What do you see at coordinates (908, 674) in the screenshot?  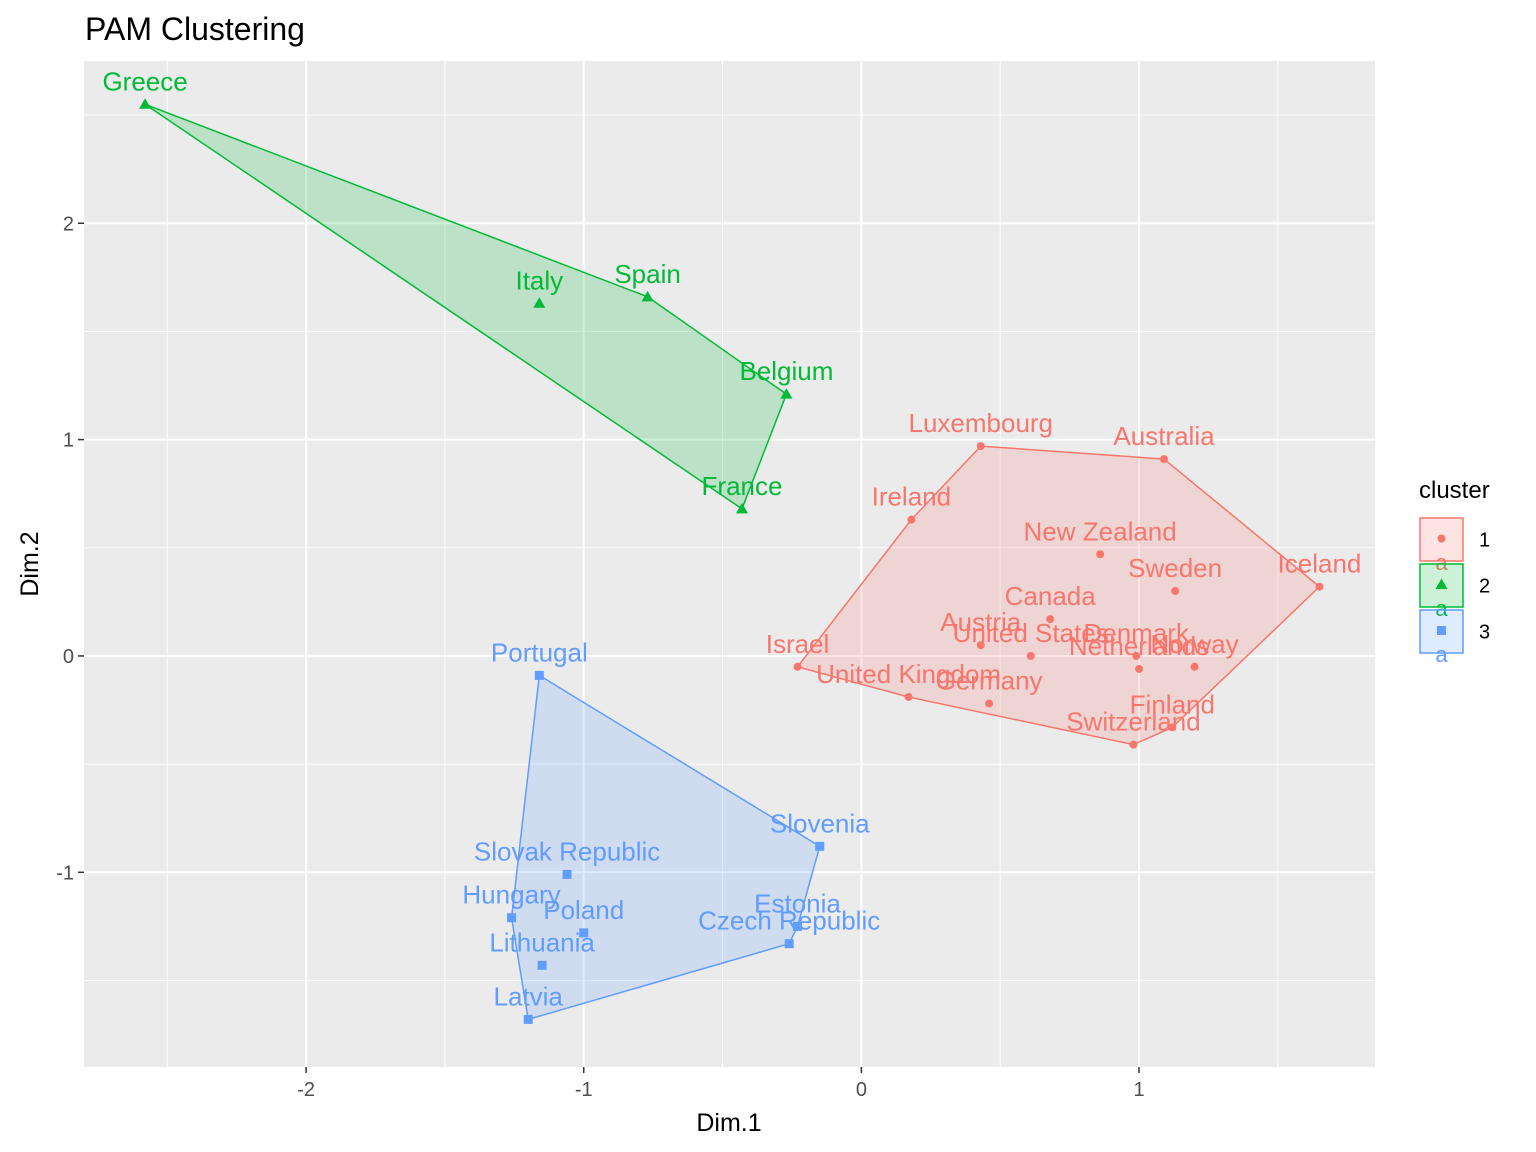 I see `point-label: United Kingdom` at bounding box center [908, 674].